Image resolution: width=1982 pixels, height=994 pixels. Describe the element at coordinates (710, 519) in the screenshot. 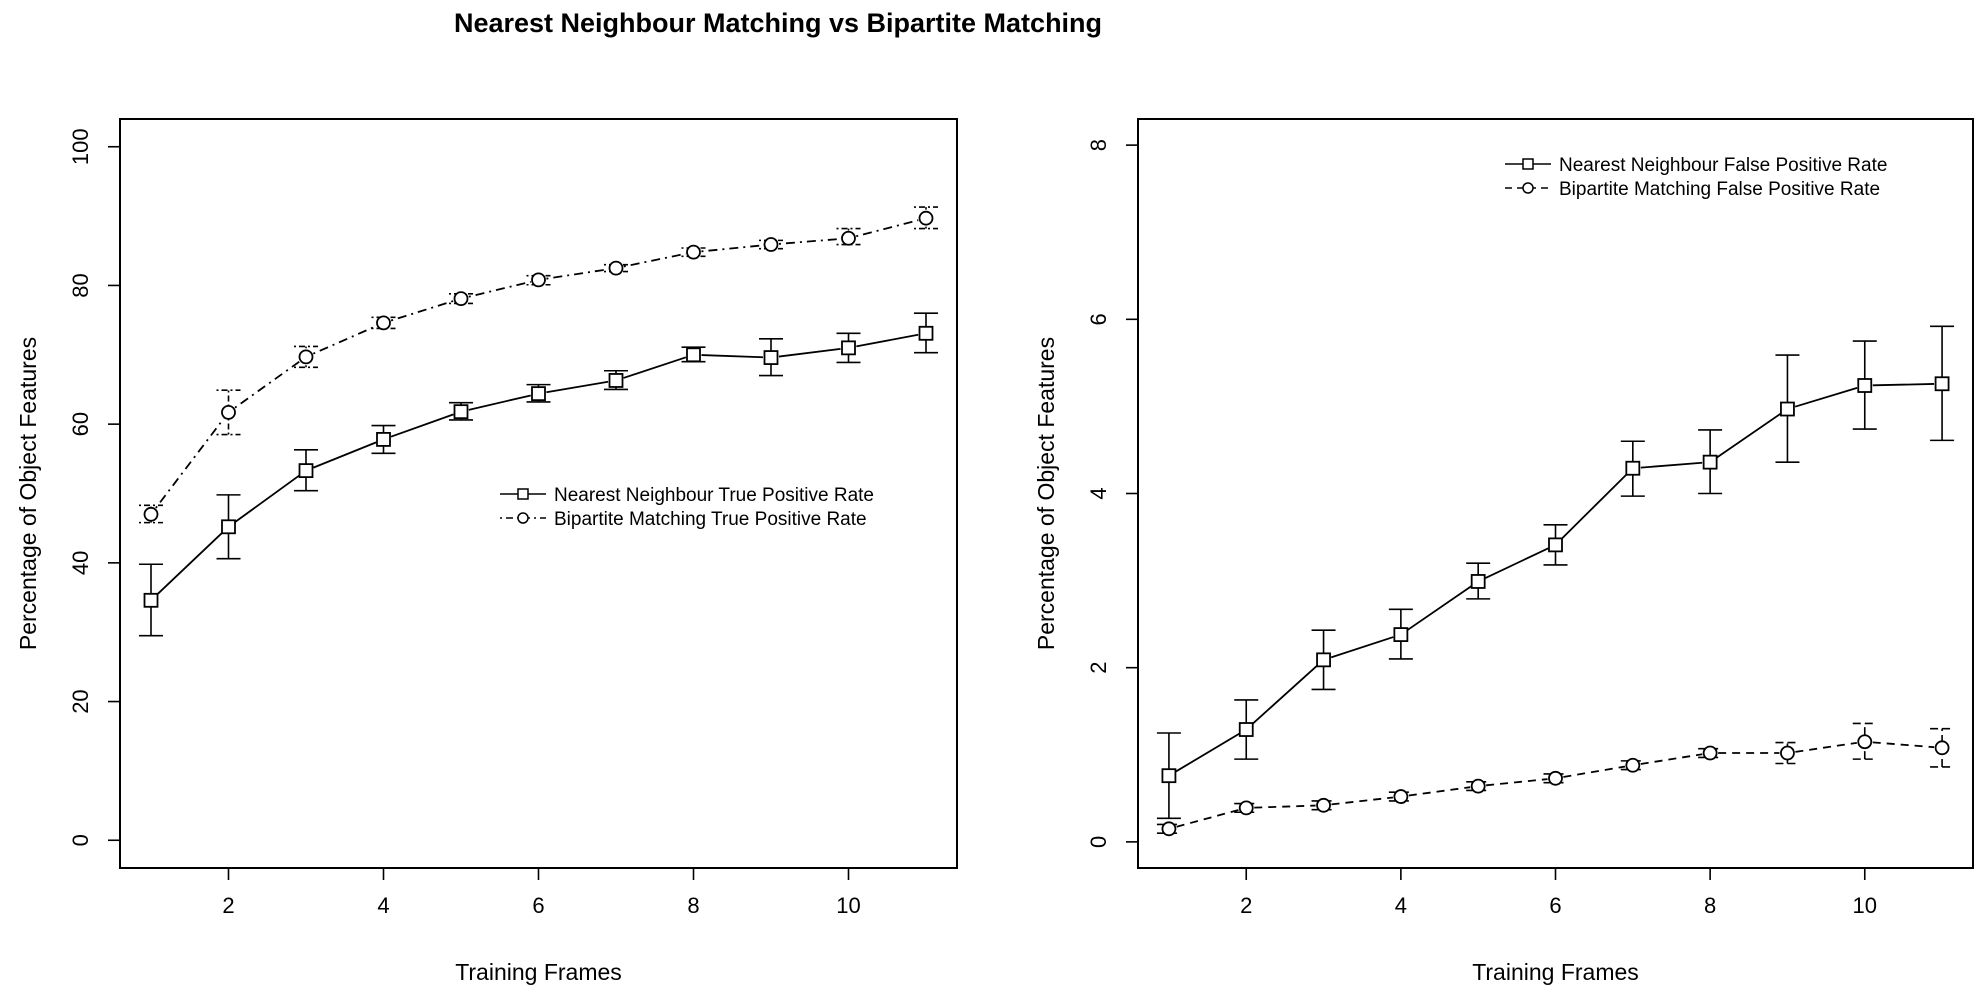

I see `bipartite-matching-legend-label: Bipartite Matching True Positive Rate` at that location.